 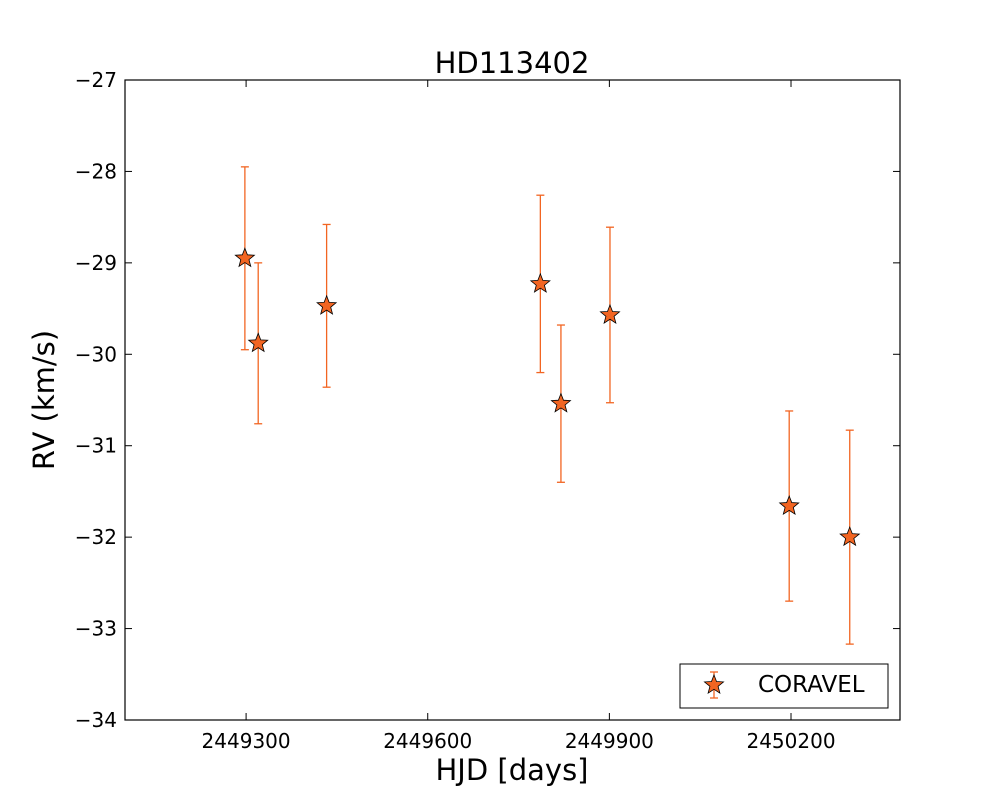 I want to click on legend-label: CORAVEL, so click(x=811, y=685).